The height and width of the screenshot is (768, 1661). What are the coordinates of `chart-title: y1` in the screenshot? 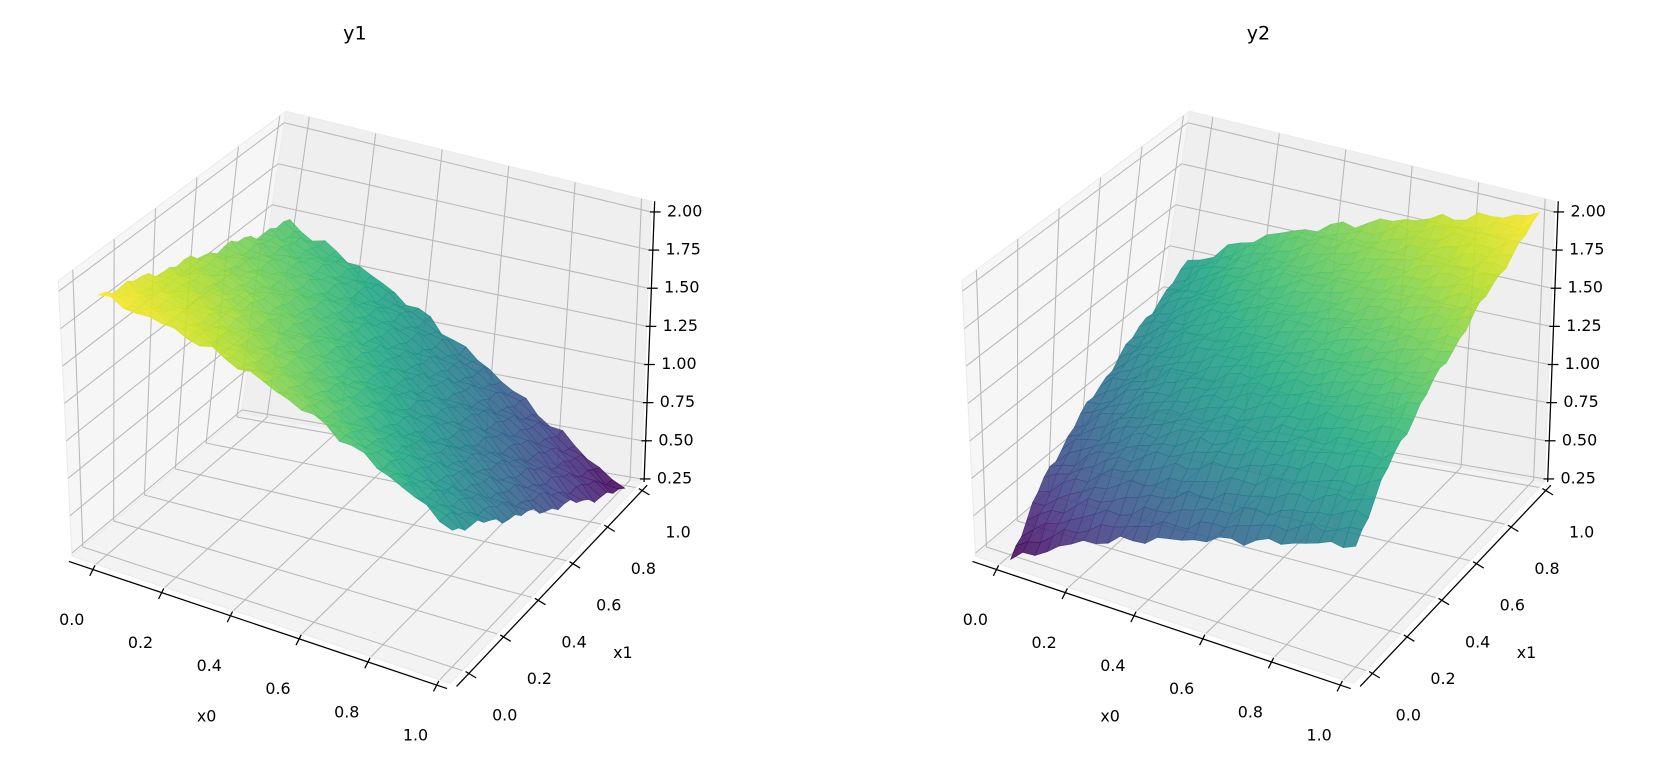 It's located at (354, 33).